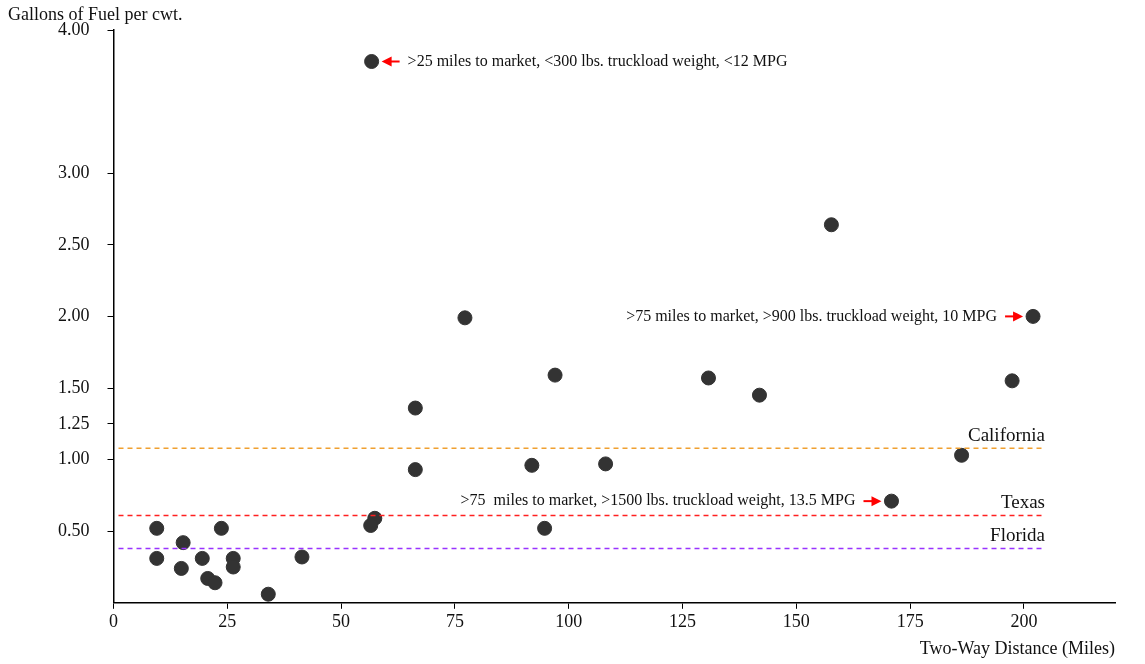 This screenshot has height=664, width=1145. What do you see at coordinates (74, 315) in the screenshot?
I see `y-tick-label: 2.00` at bounding box center [74, 315].